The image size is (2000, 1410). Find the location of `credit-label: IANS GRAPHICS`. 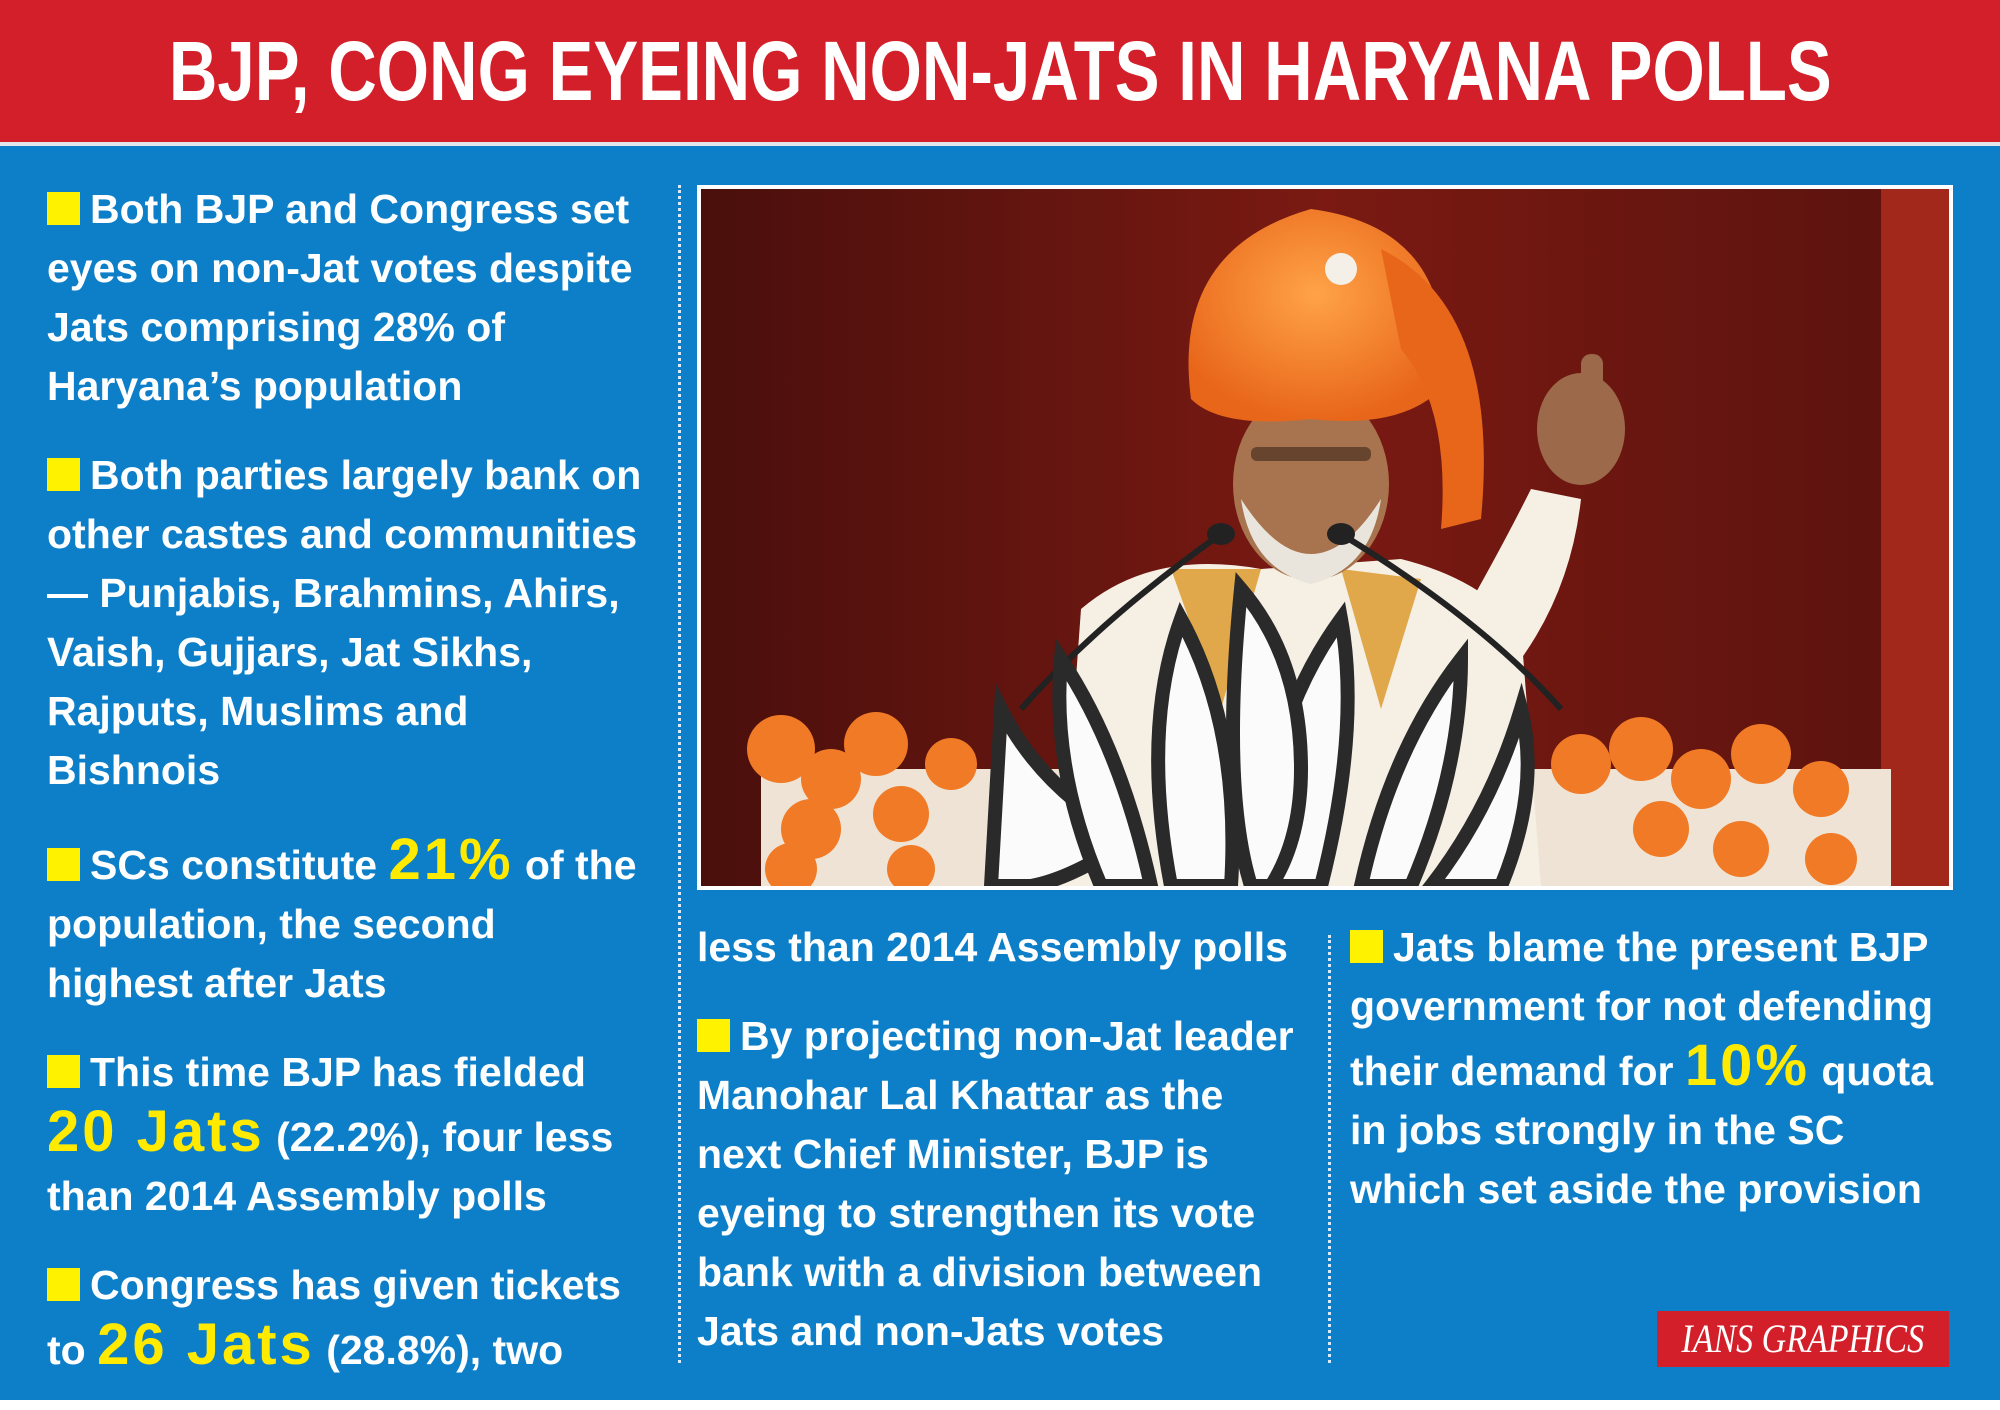

credit-label: IANS GRAPHICS is located at coordinates (1803, 1339).